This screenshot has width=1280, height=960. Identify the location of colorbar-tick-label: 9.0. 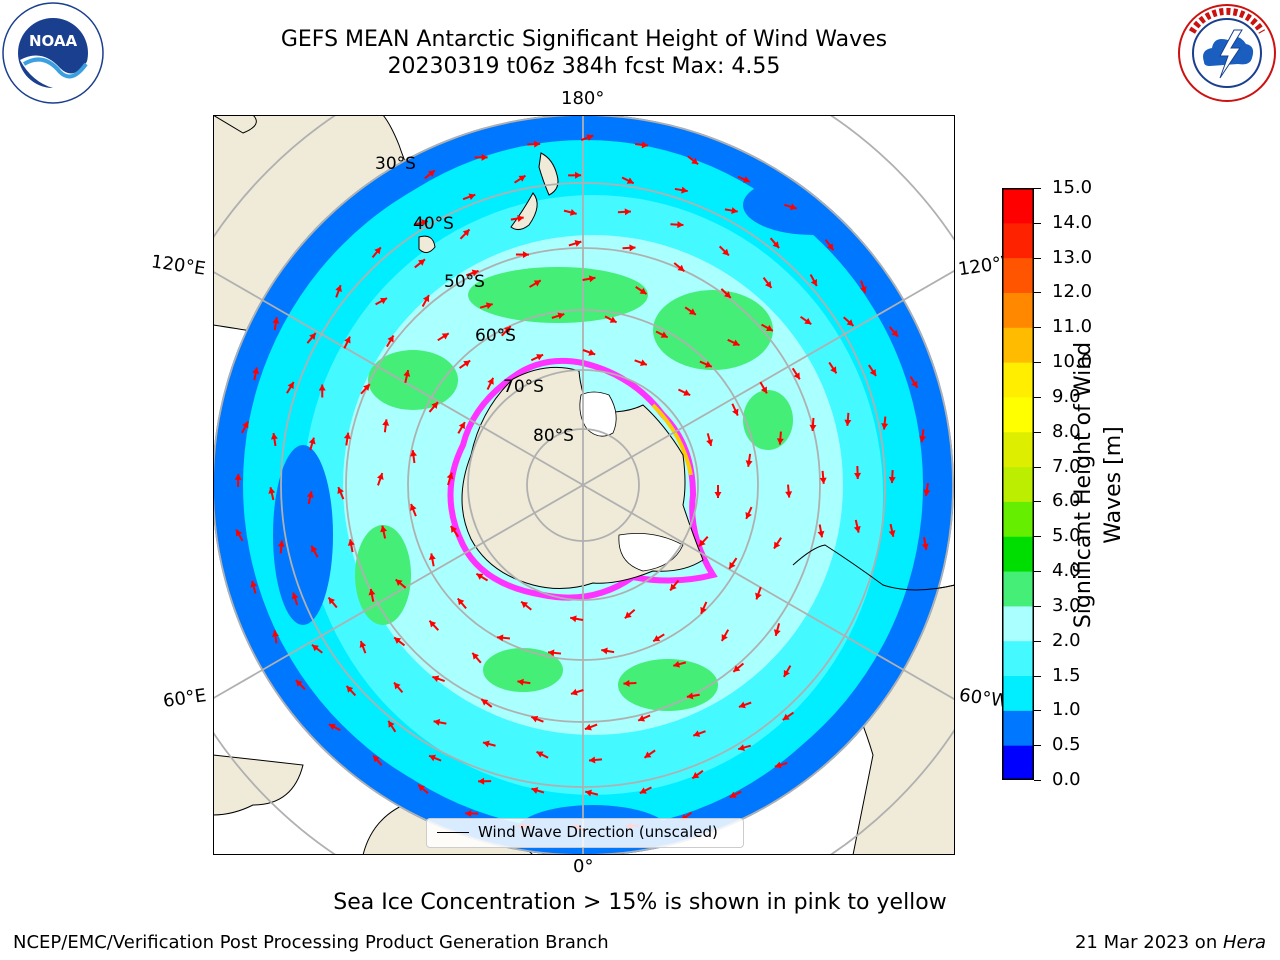
(1066, 396).